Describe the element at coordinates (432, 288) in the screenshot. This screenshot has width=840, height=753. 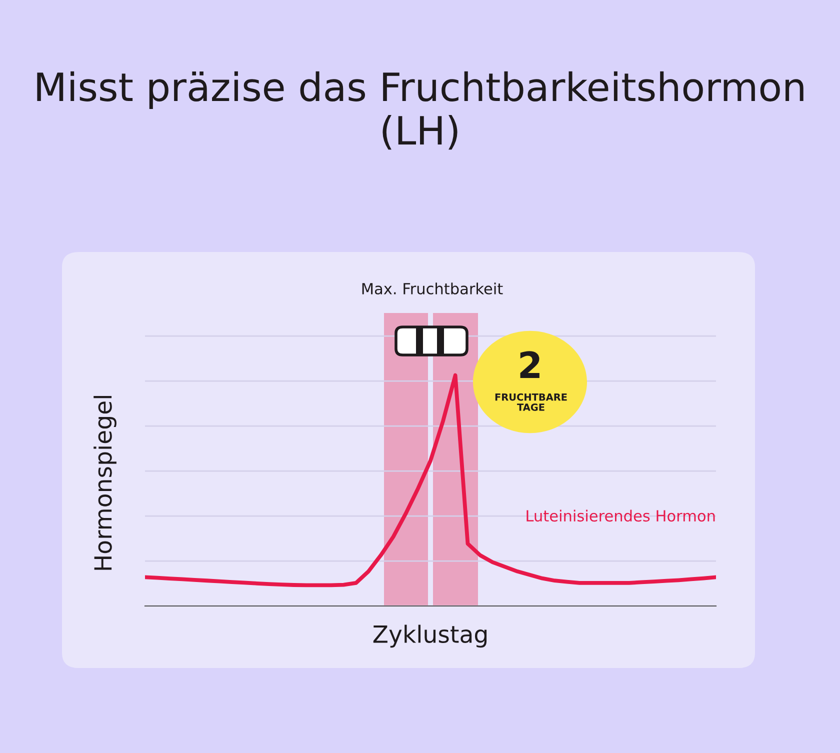
I see `text: Max. Fruchtbarkeit` at that location.